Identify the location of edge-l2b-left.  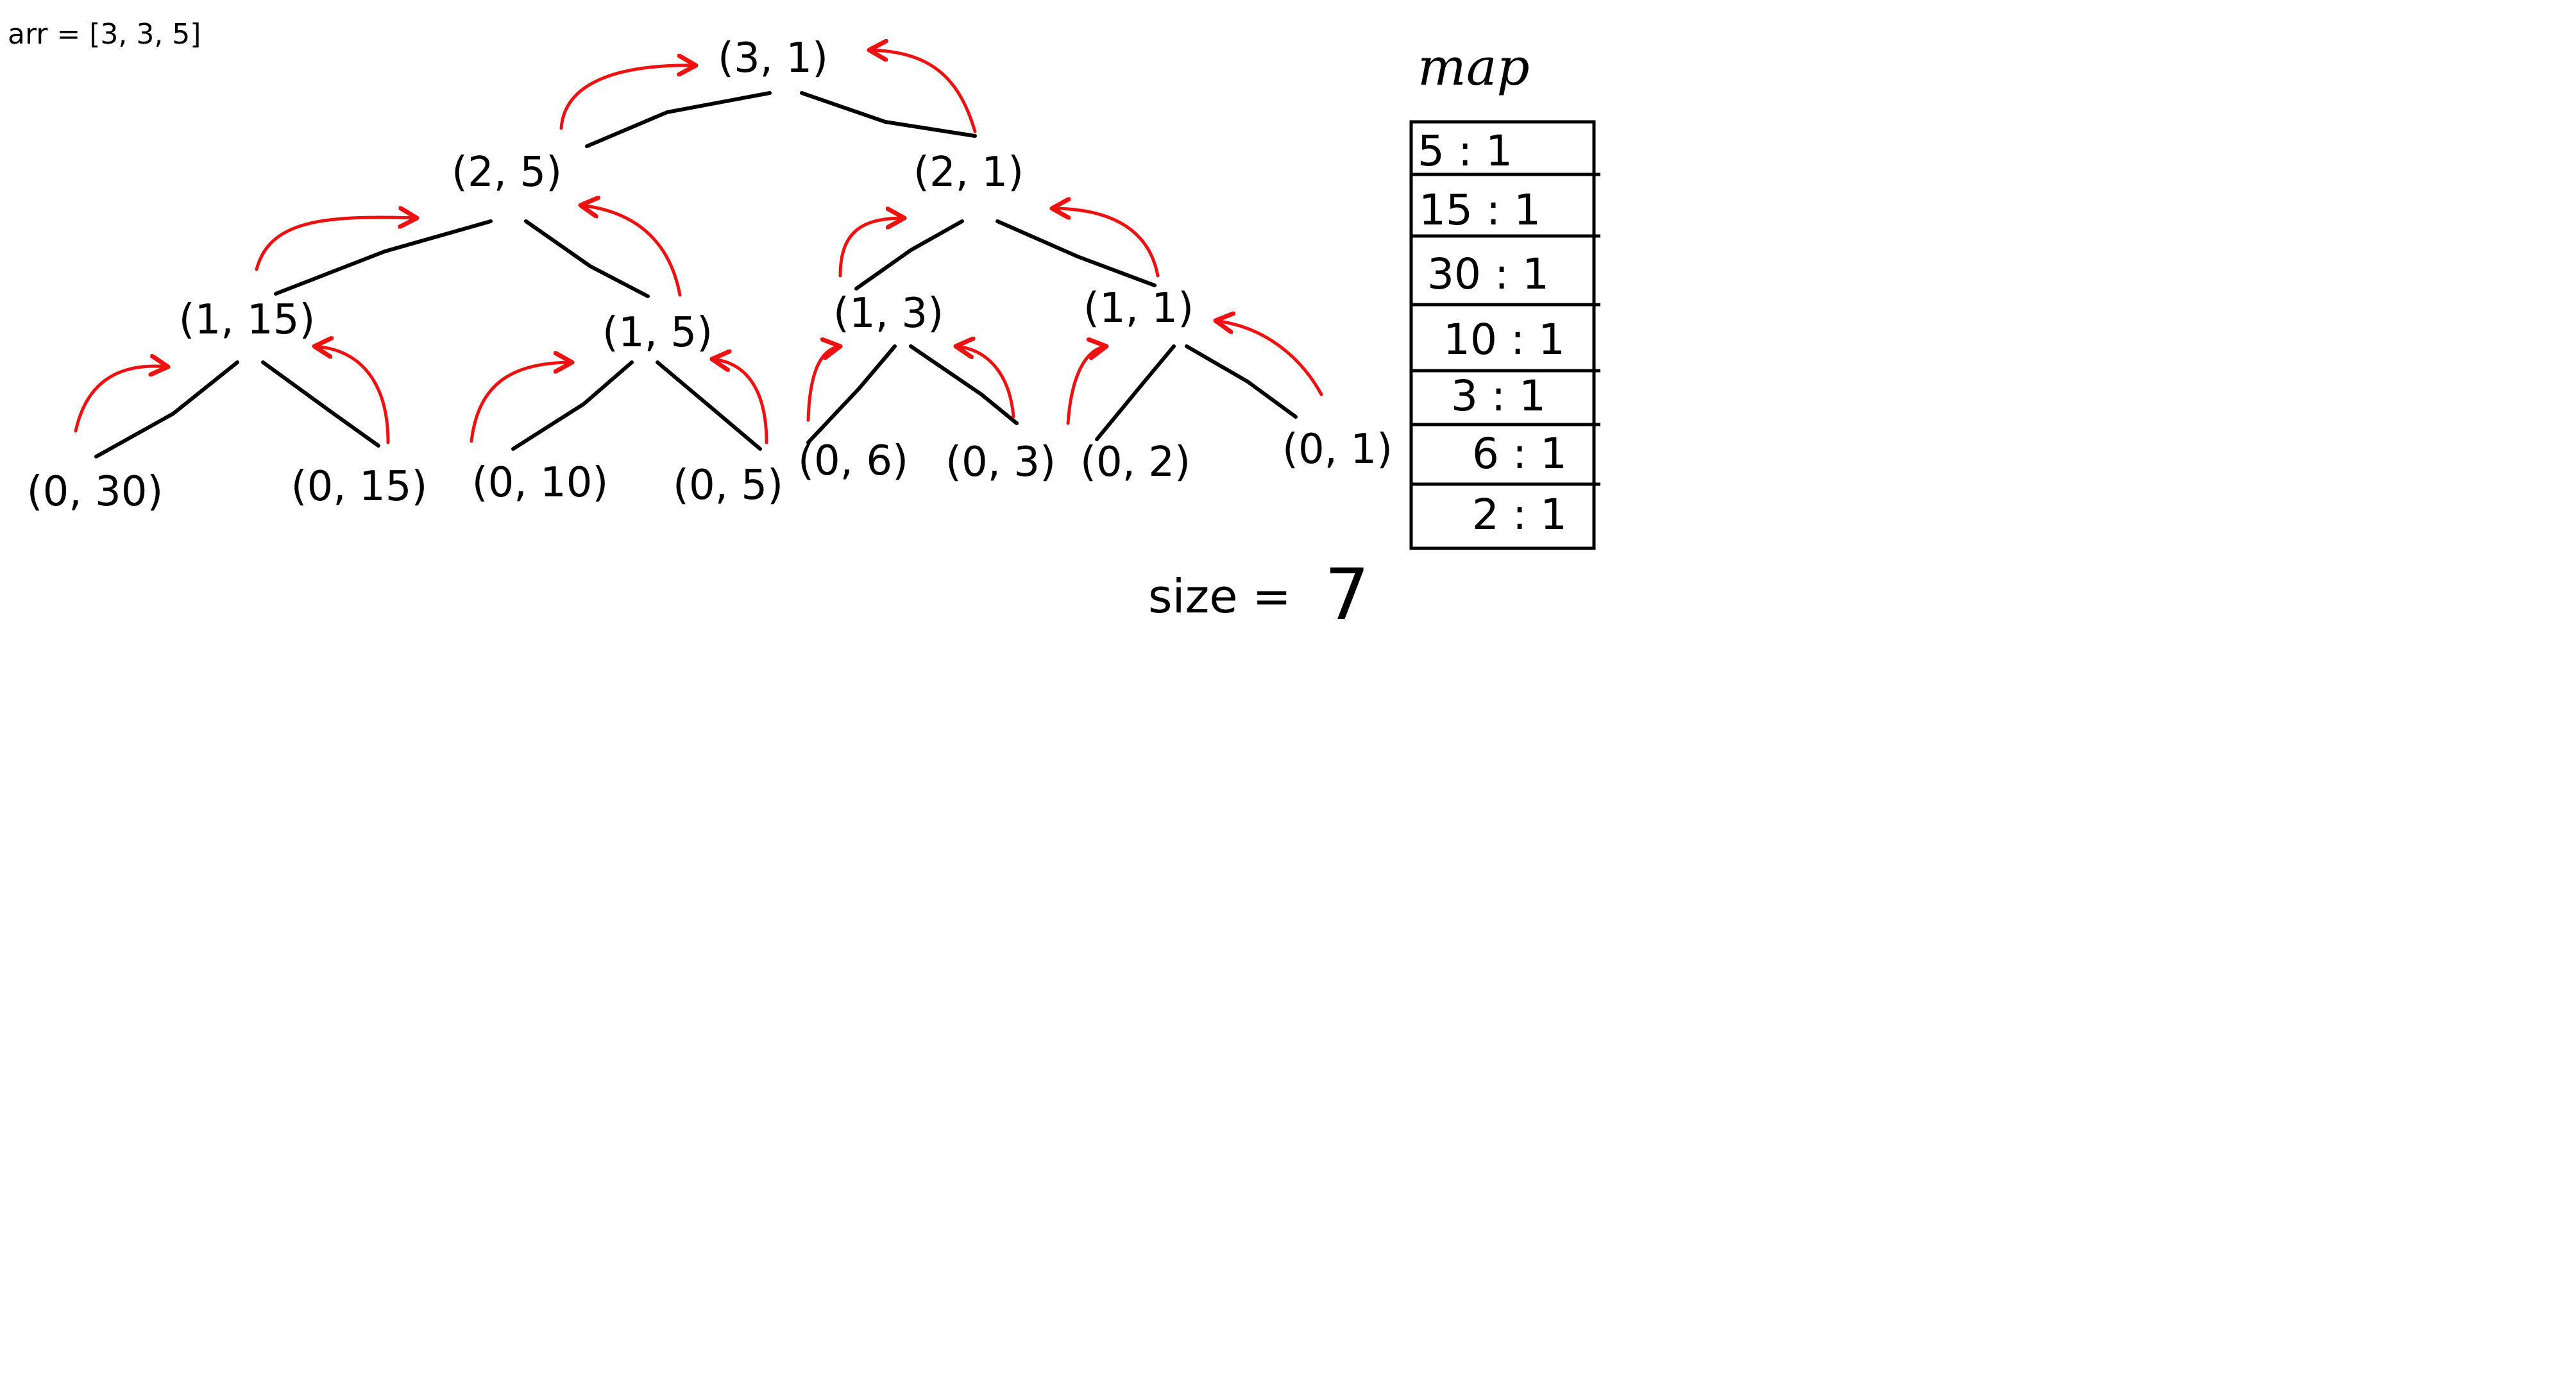
(572, 405).